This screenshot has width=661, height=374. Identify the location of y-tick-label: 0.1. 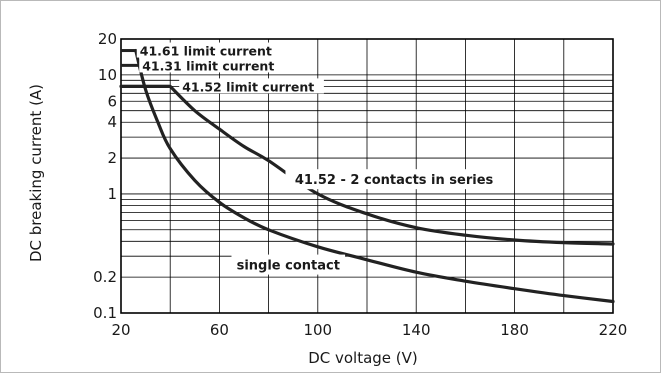
(105, 313).